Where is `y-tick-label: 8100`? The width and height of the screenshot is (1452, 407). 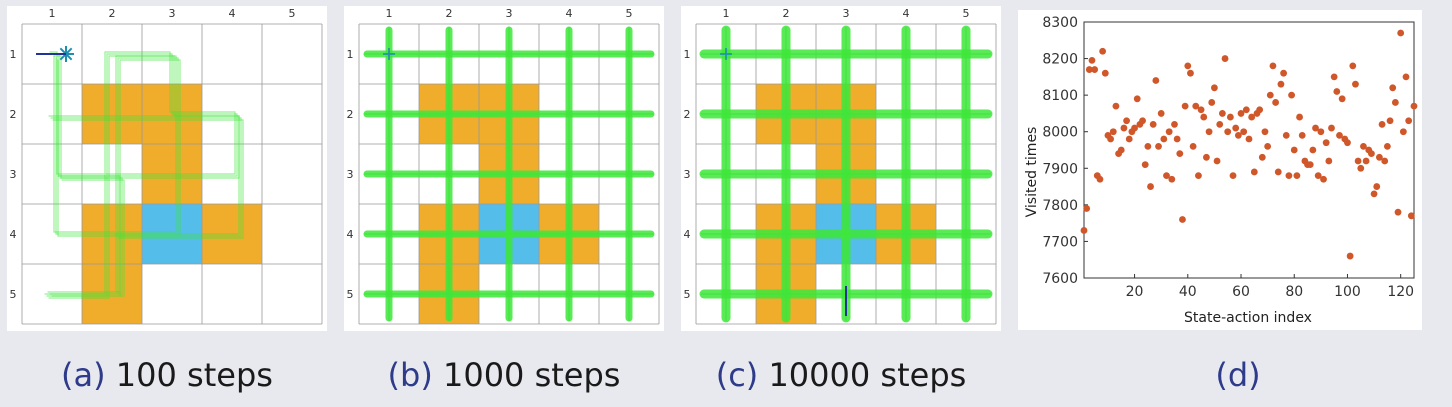 y-tick-label: 8100 is located at coordinates (1060, 96).